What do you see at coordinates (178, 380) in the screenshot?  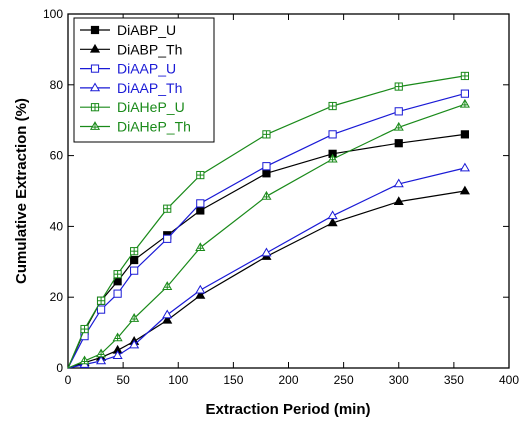 I see `x-tick-label: 100` at bounding box center [178, 380].